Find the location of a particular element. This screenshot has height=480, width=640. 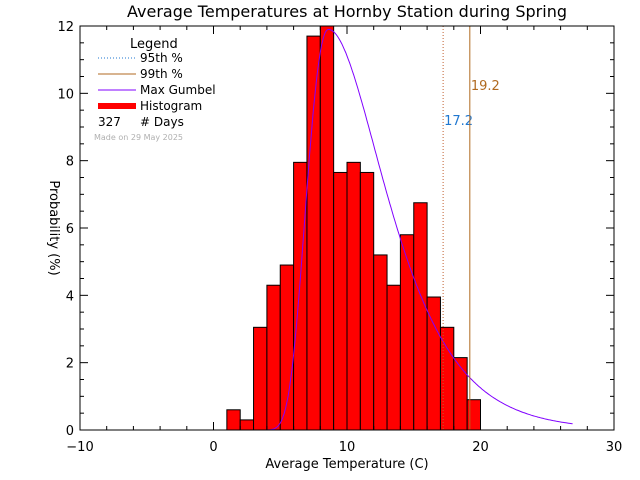

y-axis-label: Probability (%) is located at coordinates (53, 227).